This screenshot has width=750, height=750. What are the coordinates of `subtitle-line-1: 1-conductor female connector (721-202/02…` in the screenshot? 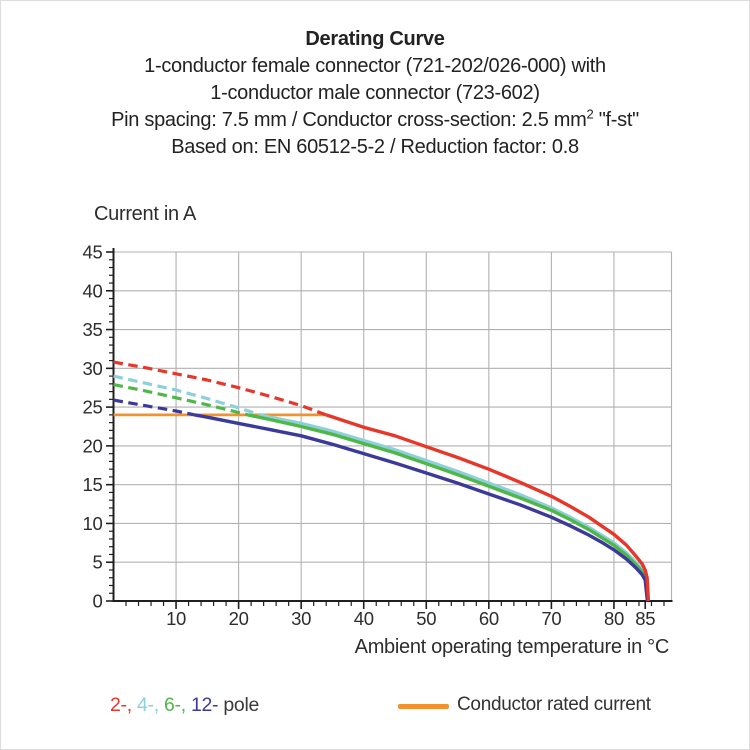 It's located at (375, 66).